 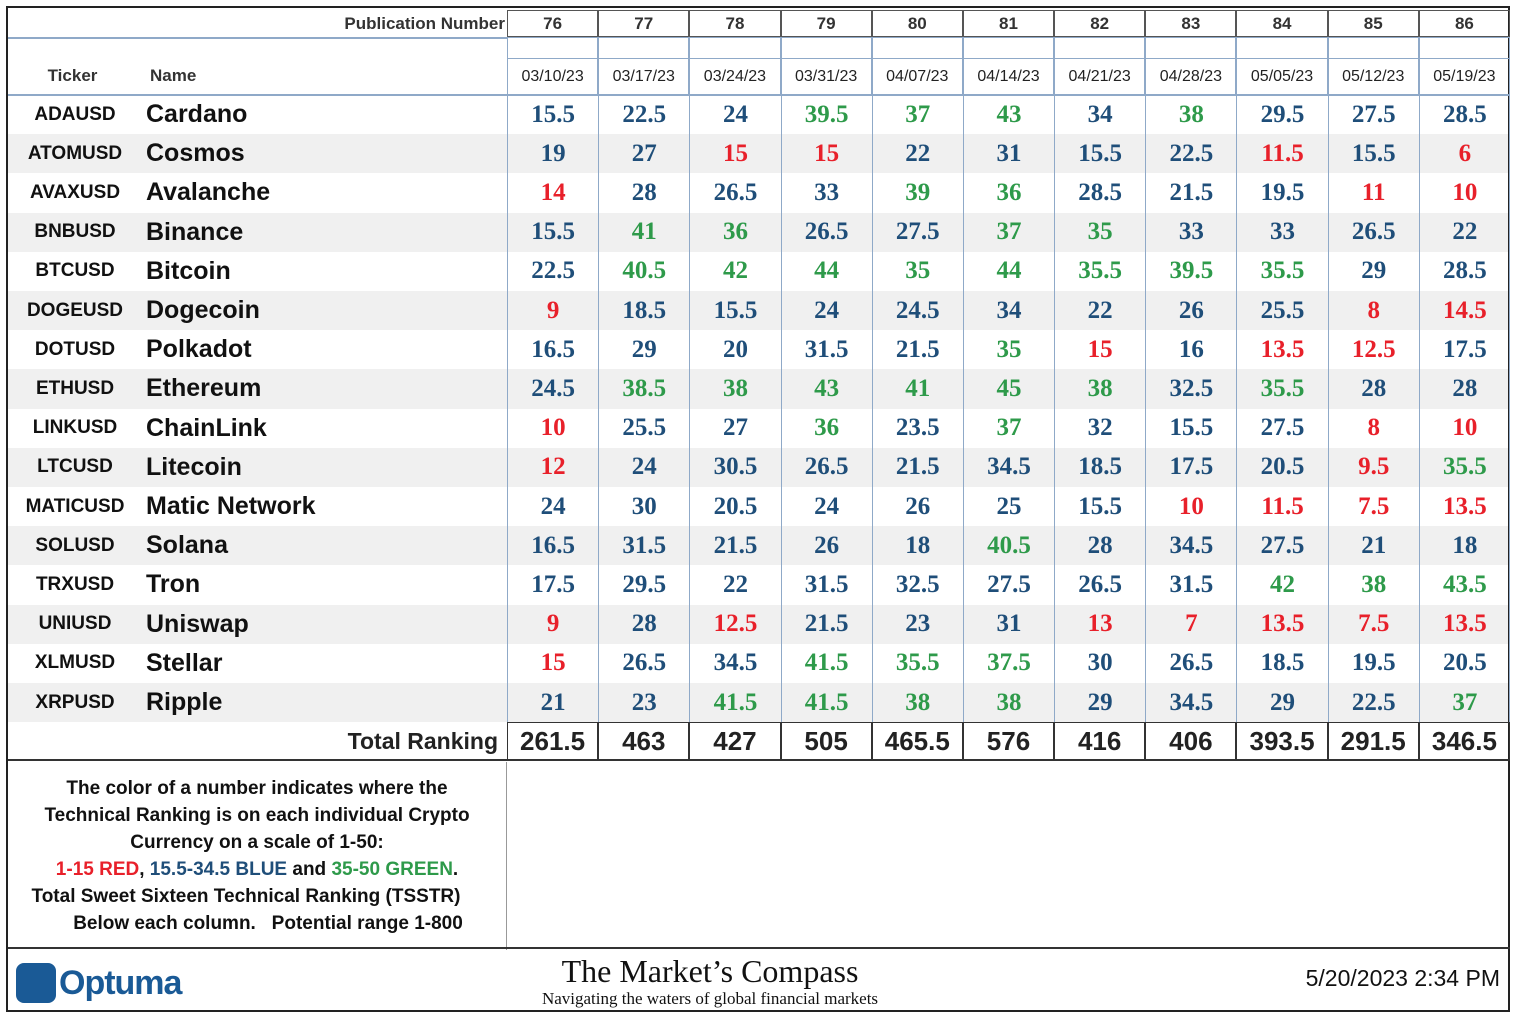 What do you see at coordinates (197, 114) in the screenshot?
I see `name: Cardano` at bounding box center [197, 114].